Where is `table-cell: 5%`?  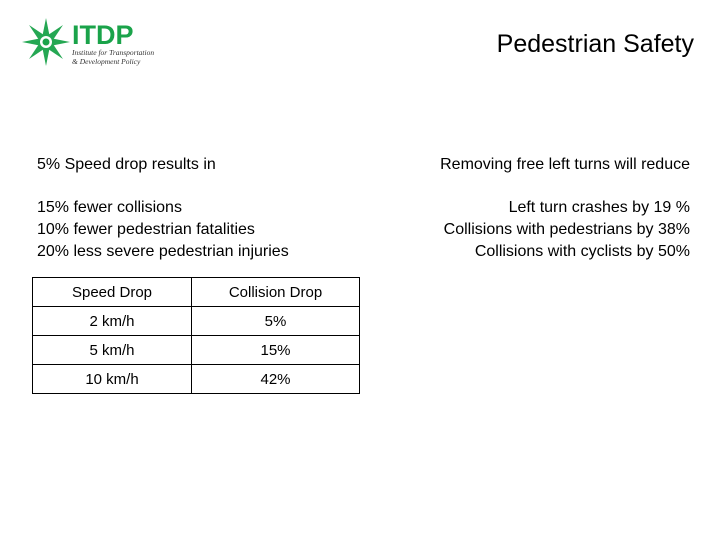
table-cell: 5% is located at coordinates (275, 321).